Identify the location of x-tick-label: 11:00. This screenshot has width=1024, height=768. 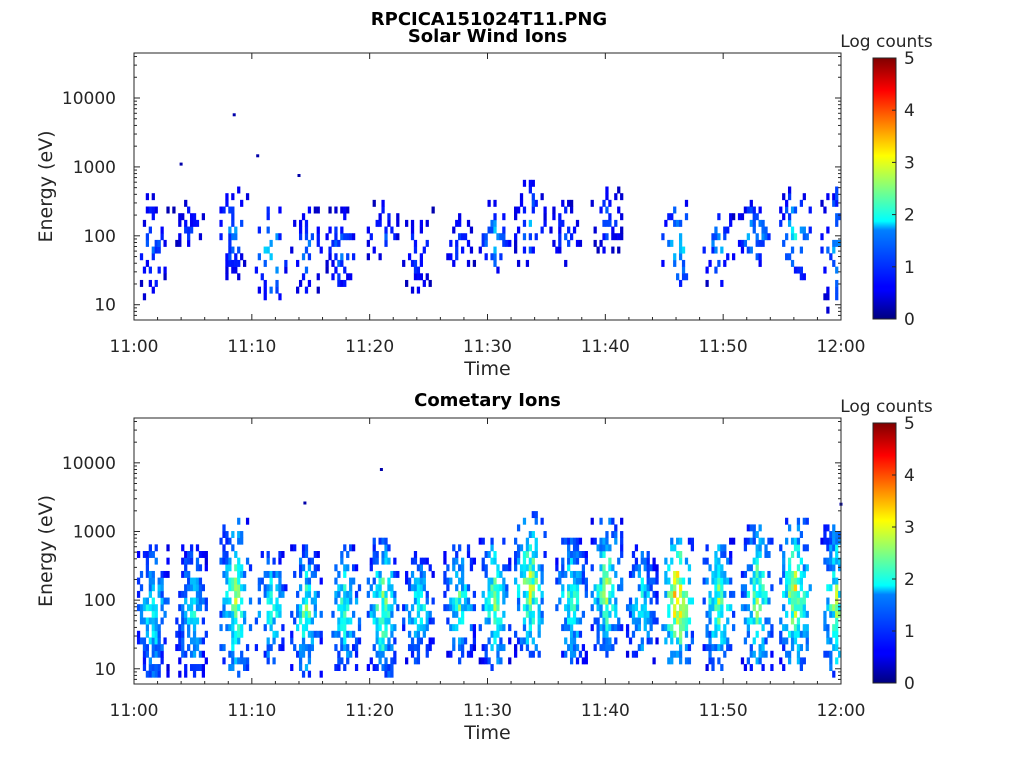
(134, 711).